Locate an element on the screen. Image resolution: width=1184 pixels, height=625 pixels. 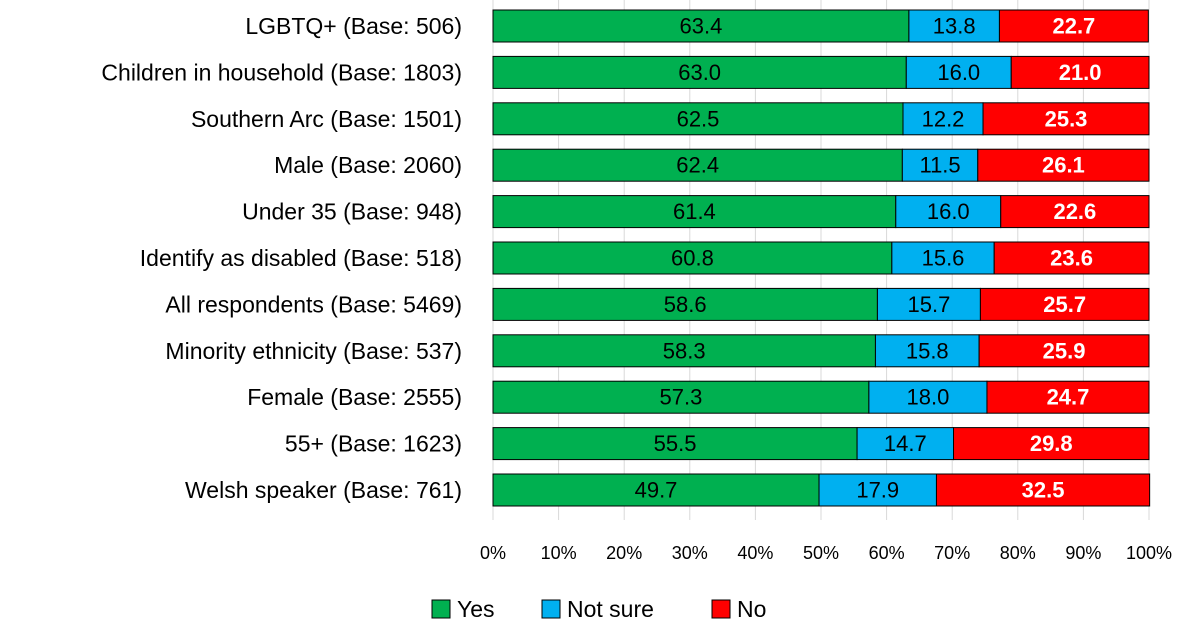
data-label: 63.4 is located at coordinates (701, 26).